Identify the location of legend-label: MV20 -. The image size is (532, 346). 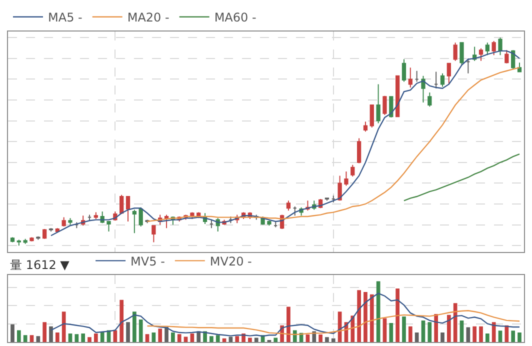
(231, 261).